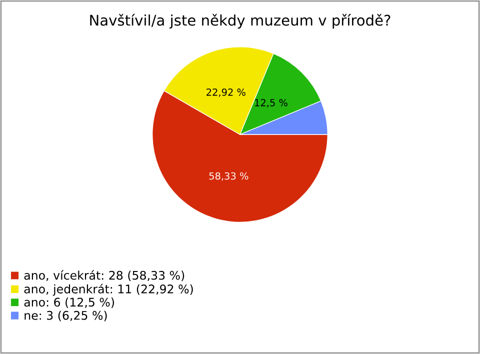 The image size is (480, 354). Describe the element at coordinates (69, 303) in the screenshot. I see `legend-label: ano: 6 (12,5 %)` at that location.